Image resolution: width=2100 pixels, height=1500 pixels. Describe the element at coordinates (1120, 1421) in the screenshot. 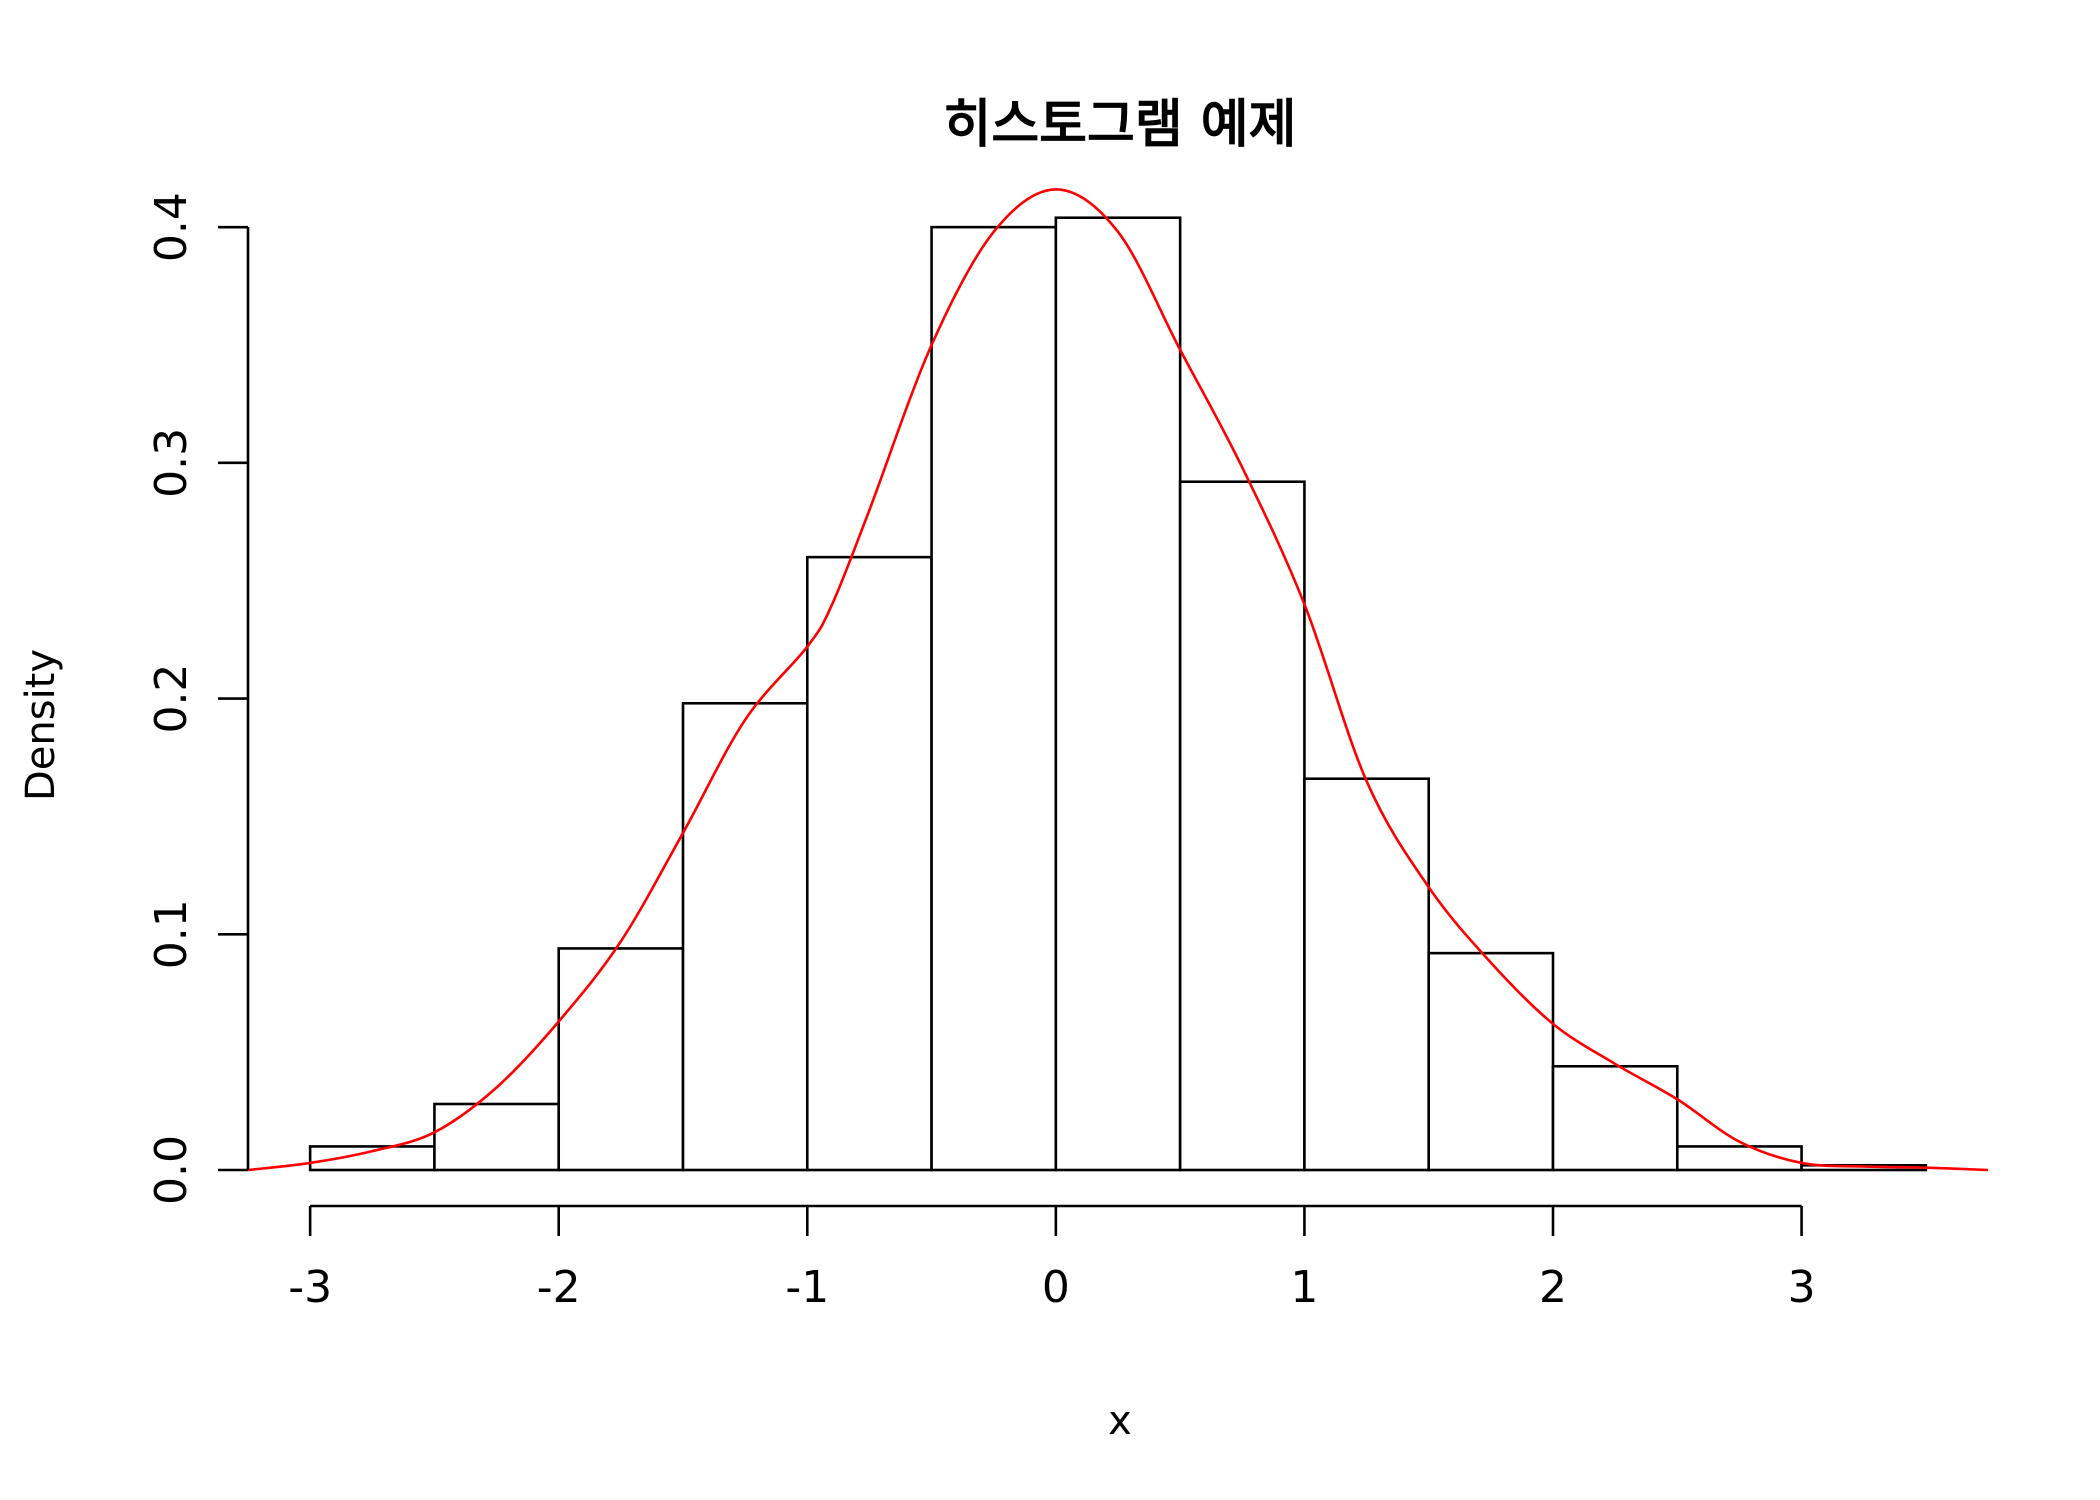

I see `x-axis-label: x` at that location.